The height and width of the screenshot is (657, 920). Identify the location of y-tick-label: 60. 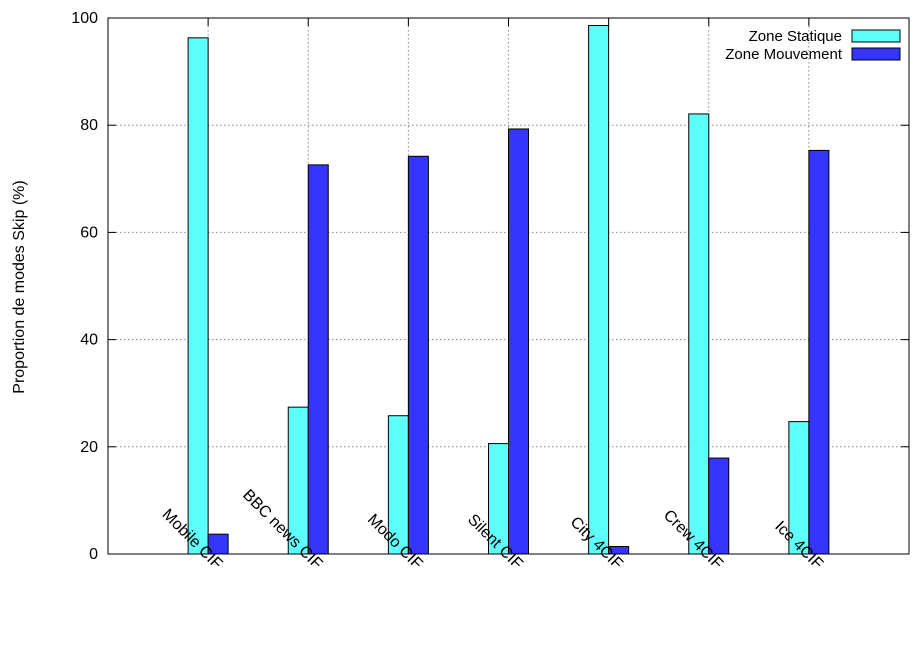
(89, 232).